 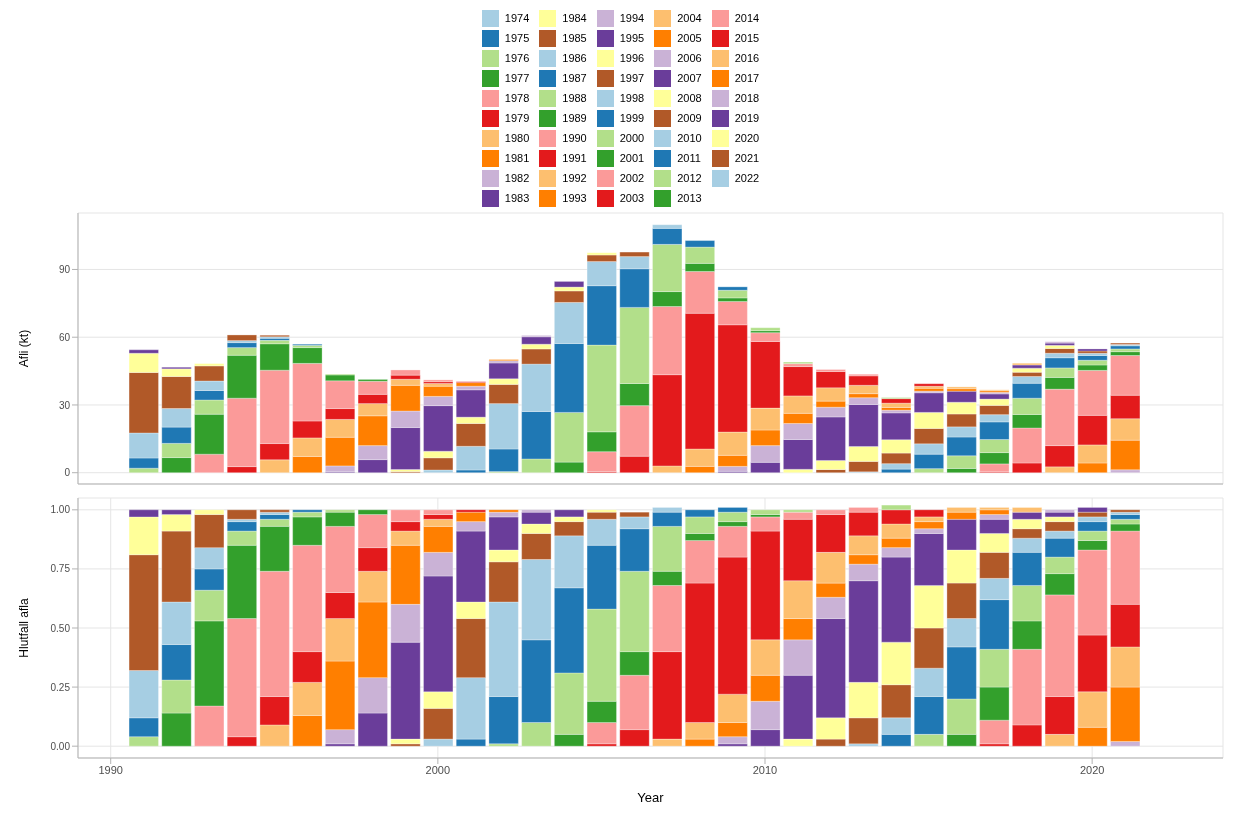 I want to click on legend-label: 2008, so click(x=689, y=98).